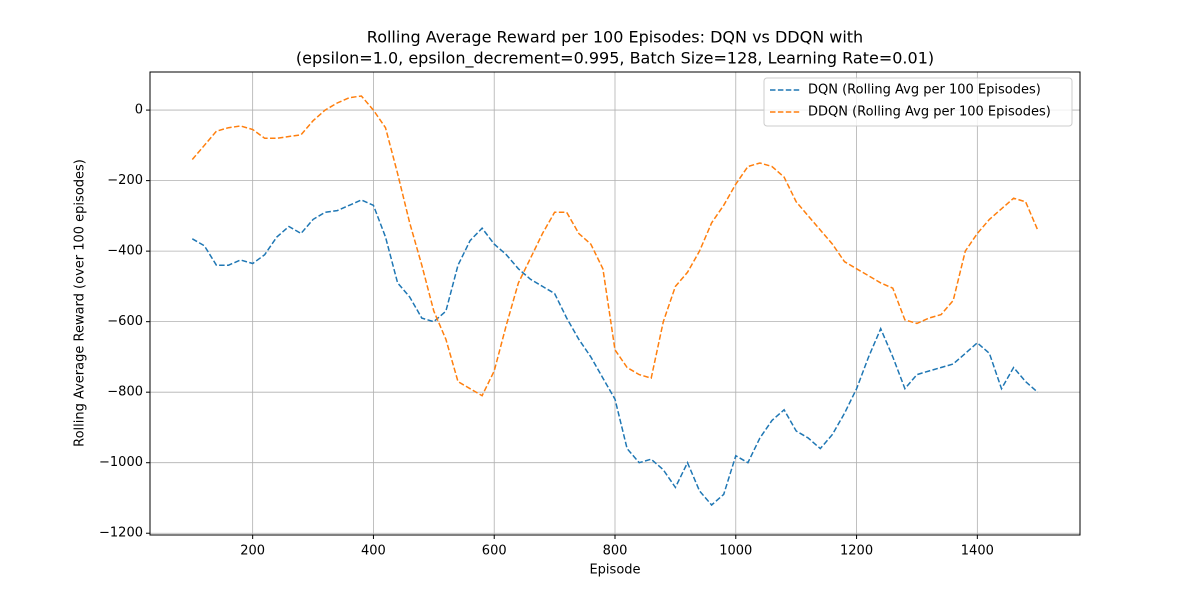  Describe the element at coordinates (125, 251) in the screenshot. I see `y-tick-label: −400` at that location.